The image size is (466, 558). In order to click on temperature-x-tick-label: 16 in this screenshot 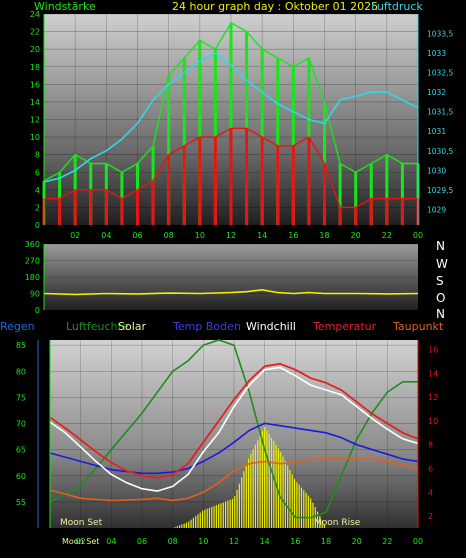, I will do `click(295, 541)`.